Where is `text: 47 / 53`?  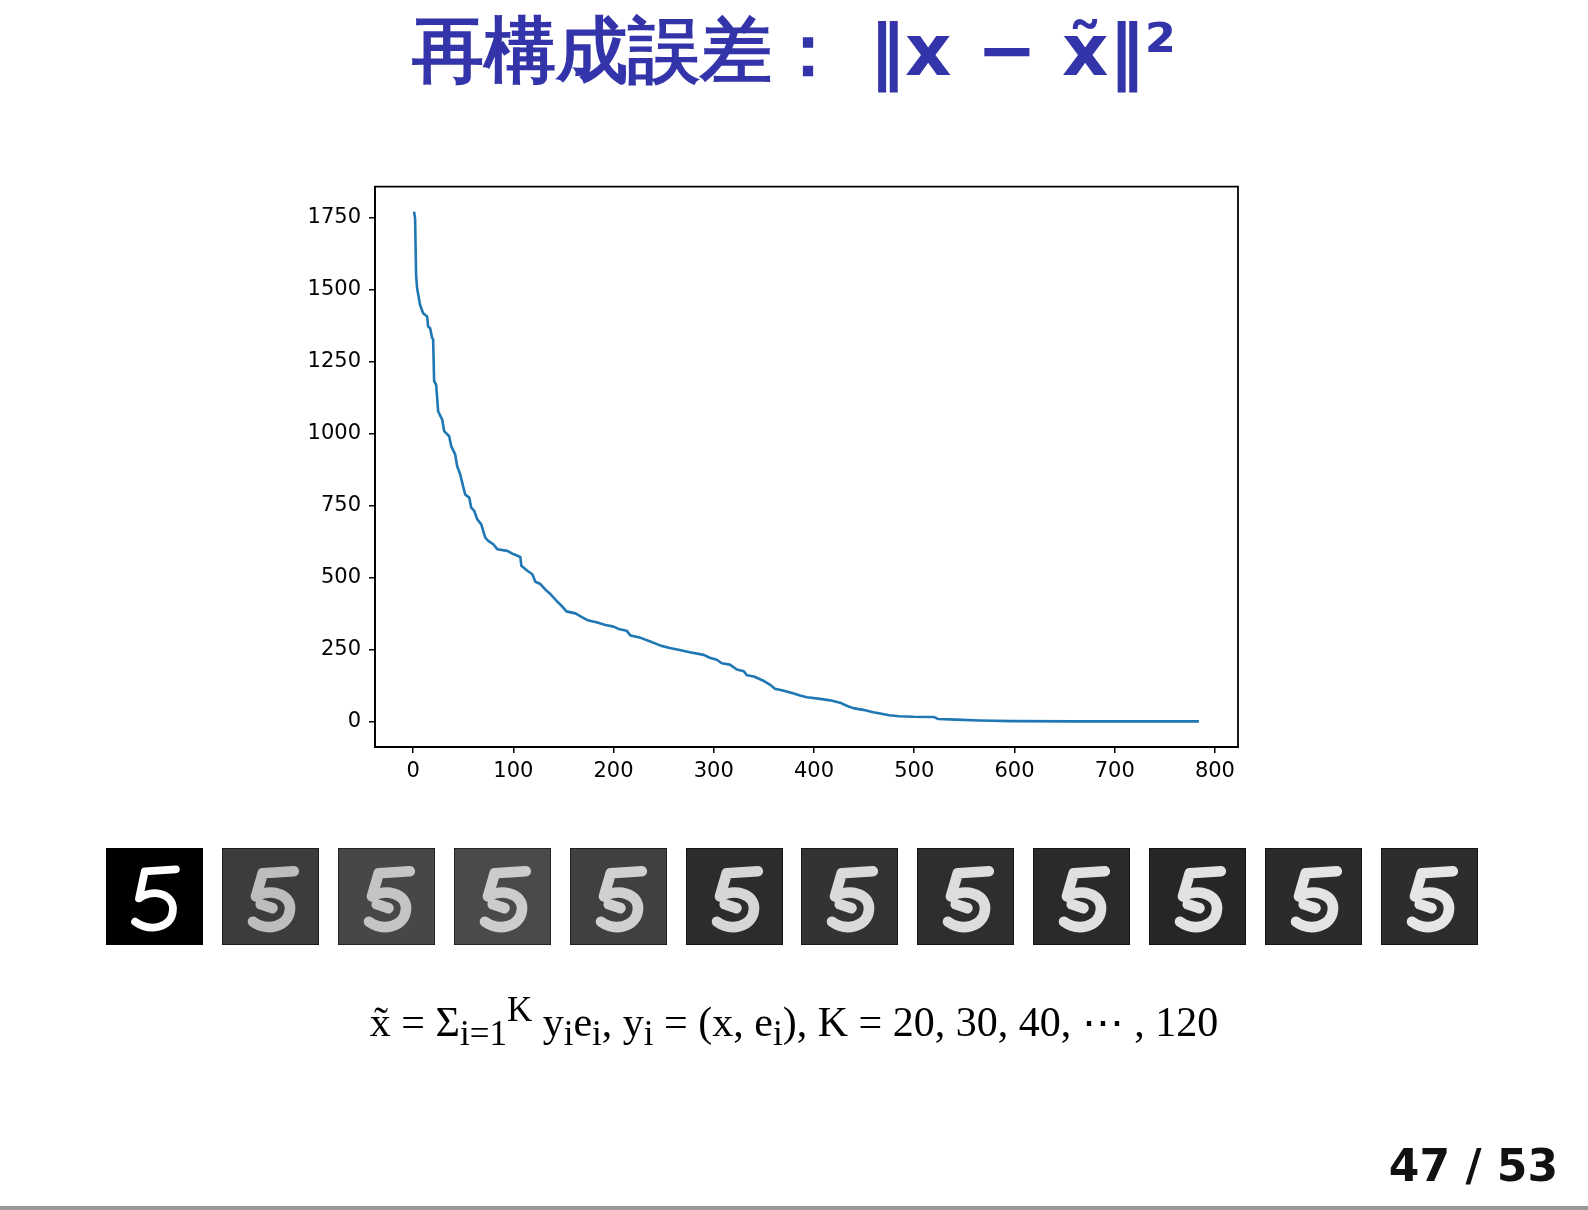 text: 47 / 53 is located at coordinates (1473, 1165).